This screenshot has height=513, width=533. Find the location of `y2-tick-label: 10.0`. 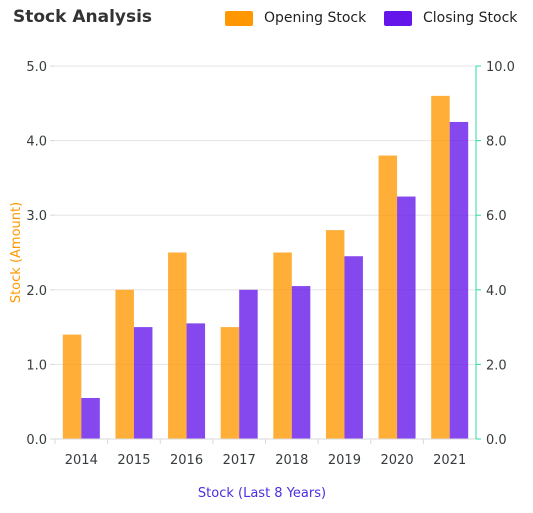

y2-tick-label: 10.0 is located at coordinates (500, 67).